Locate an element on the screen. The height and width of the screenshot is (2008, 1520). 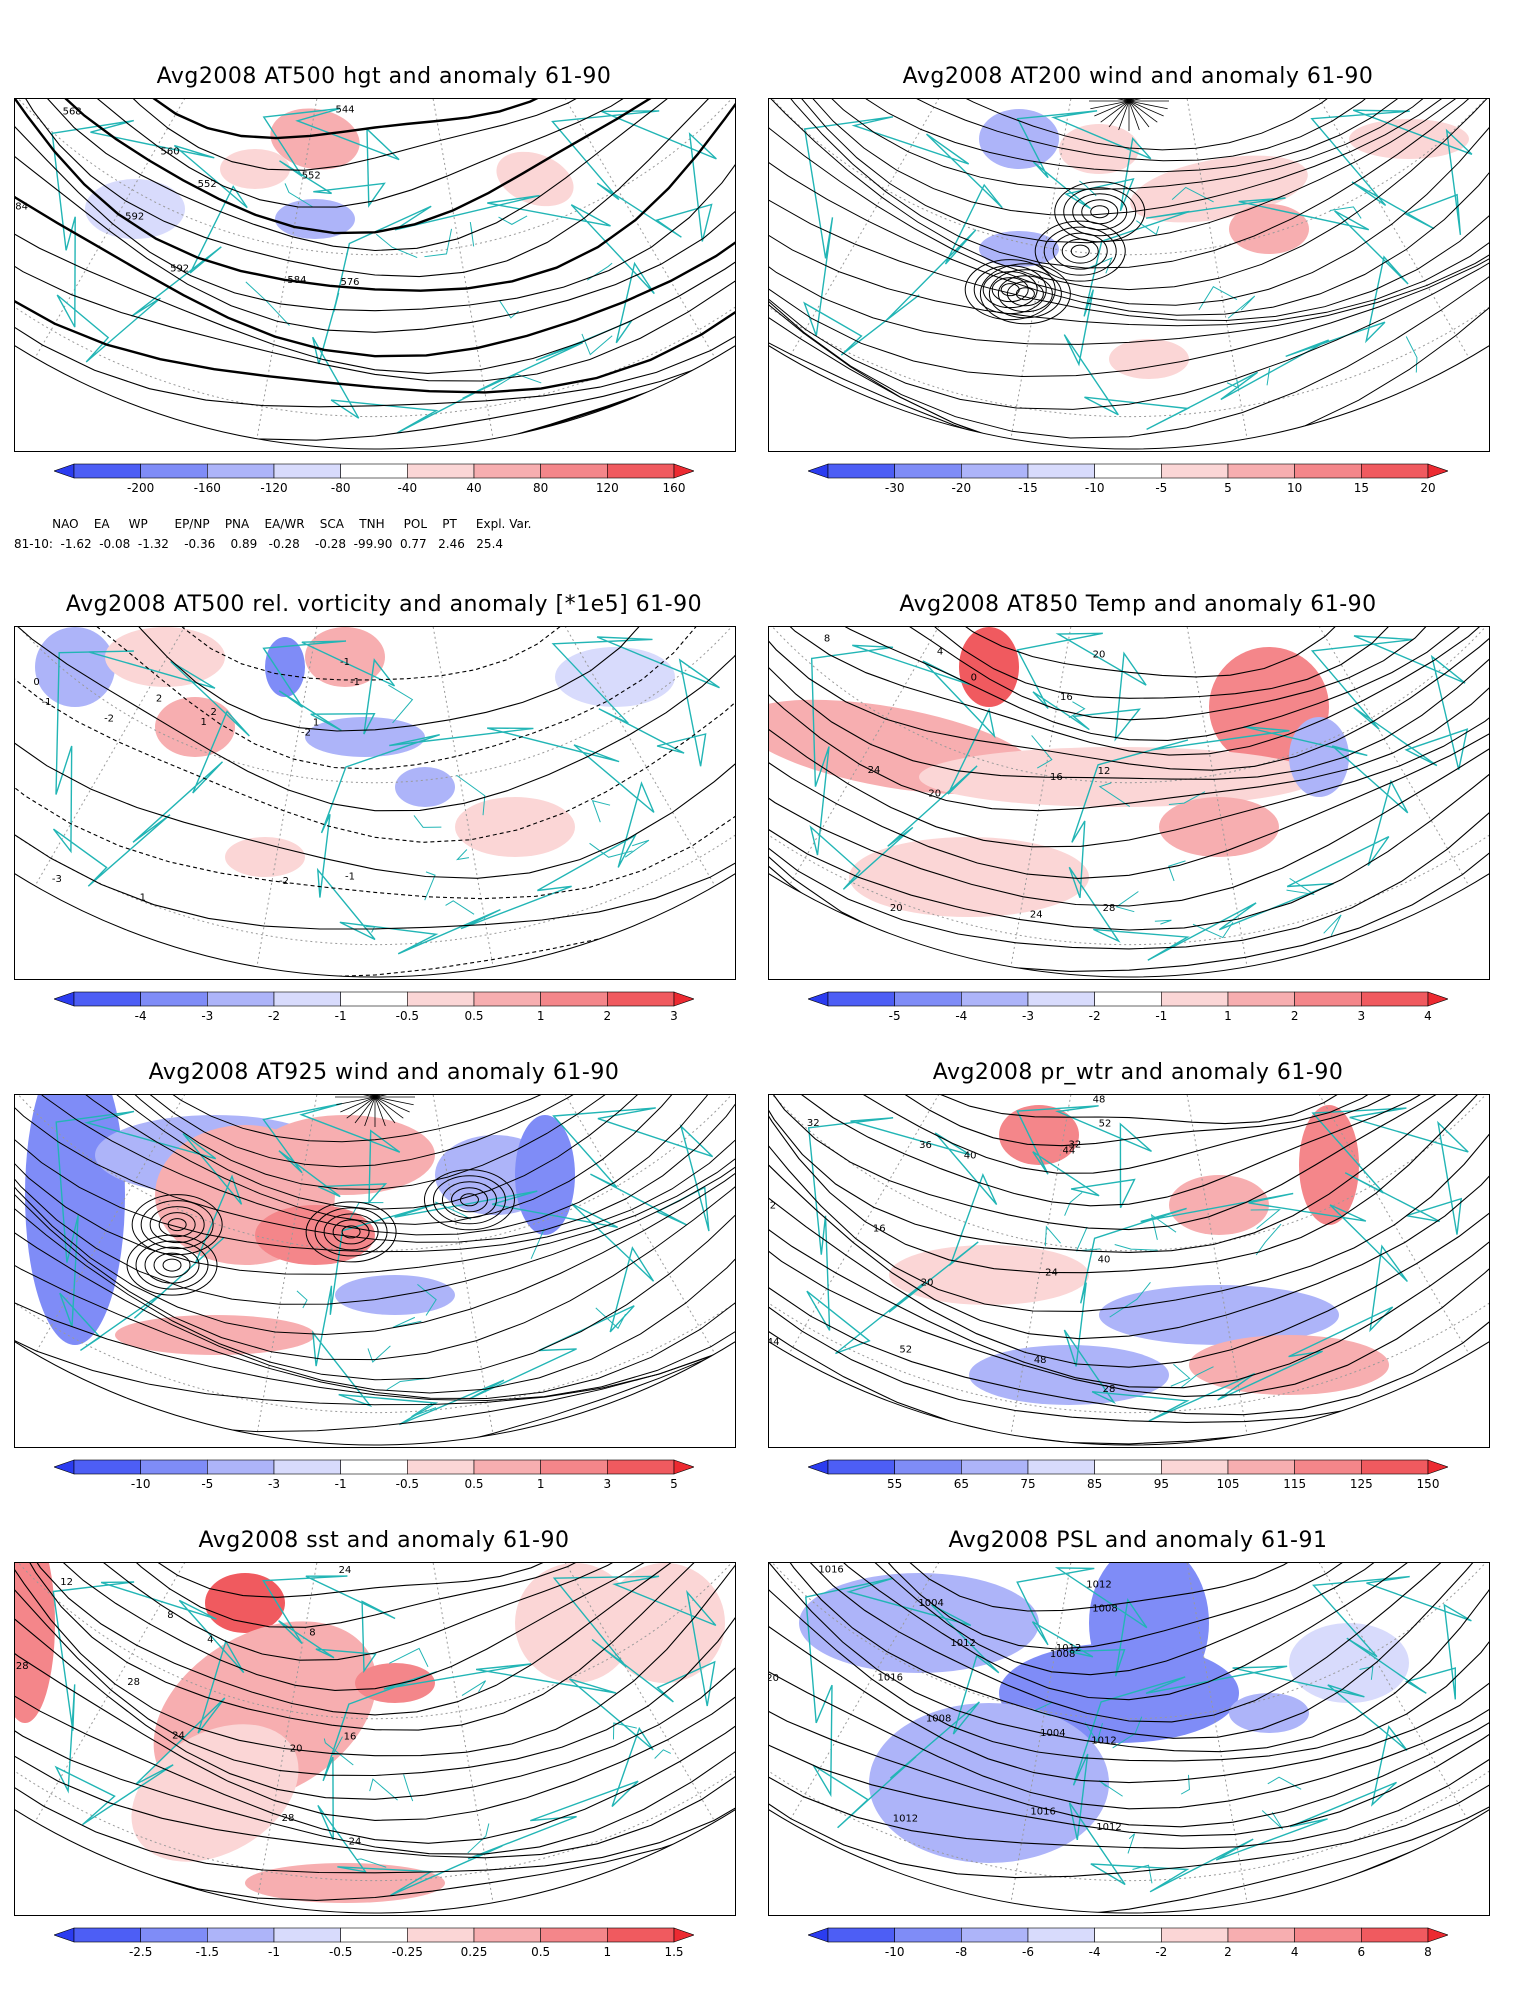
contour-label: 552 is located at coordinates (311, 175).